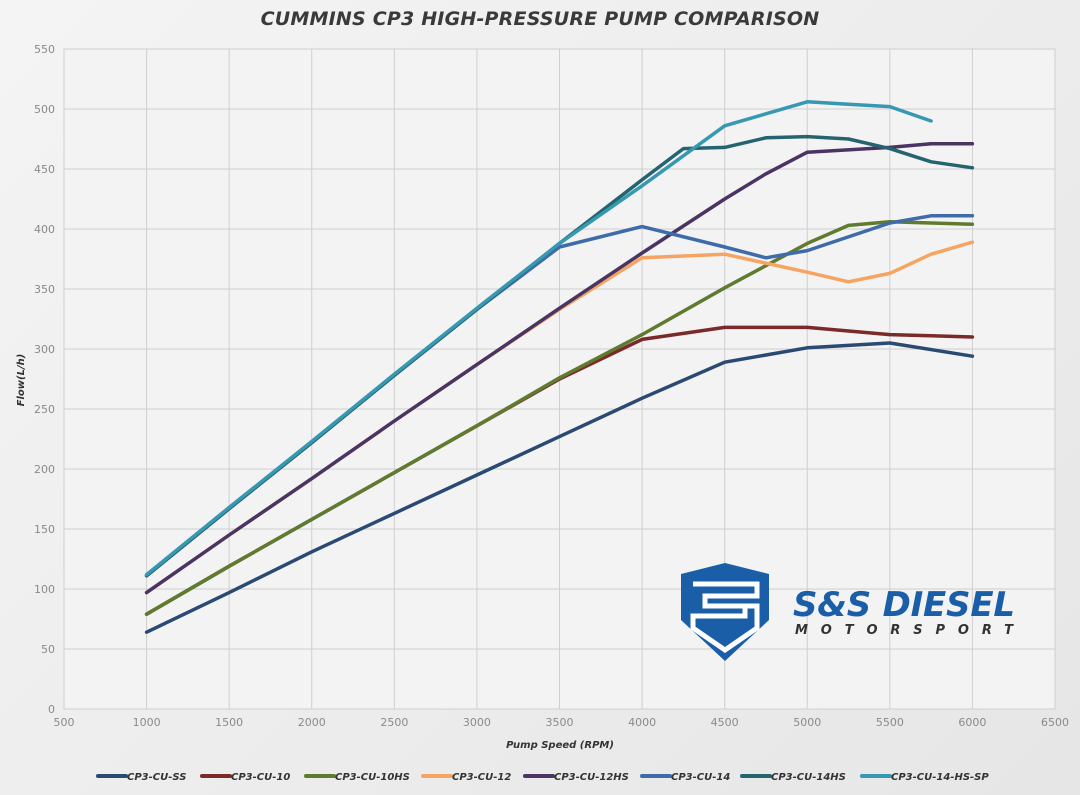  Describe the element at coordinates (44, 409) in the screenshot. I see `y-tick-label: 250` at that location.